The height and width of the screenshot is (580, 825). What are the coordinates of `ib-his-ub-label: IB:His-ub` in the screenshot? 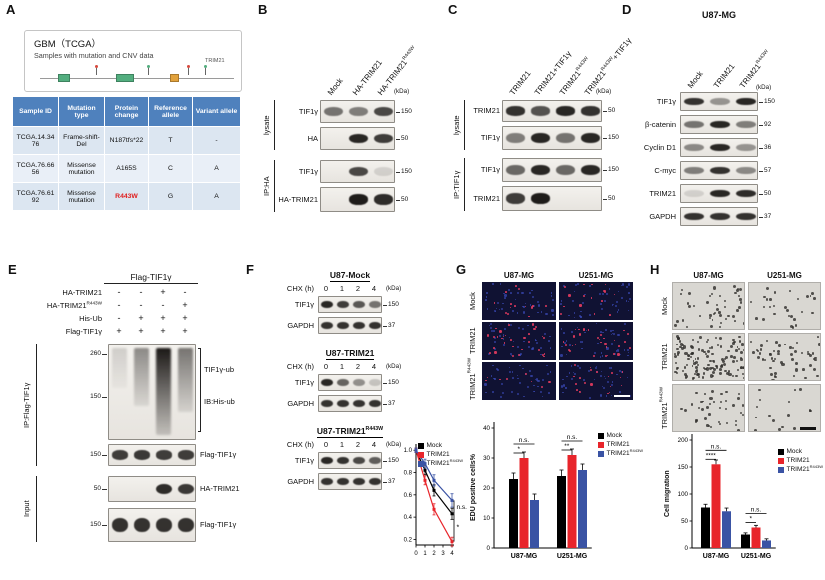 It's located at (219, 401).